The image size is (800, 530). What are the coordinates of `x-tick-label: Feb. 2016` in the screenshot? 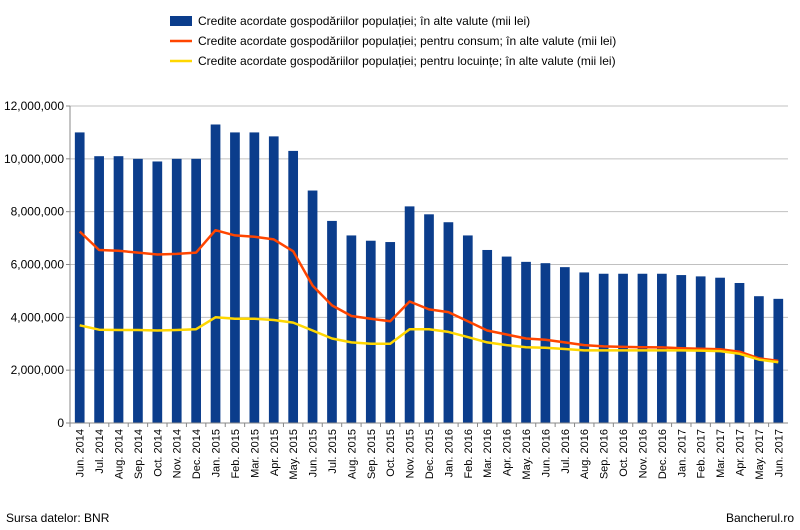 It's located at (469, 454).